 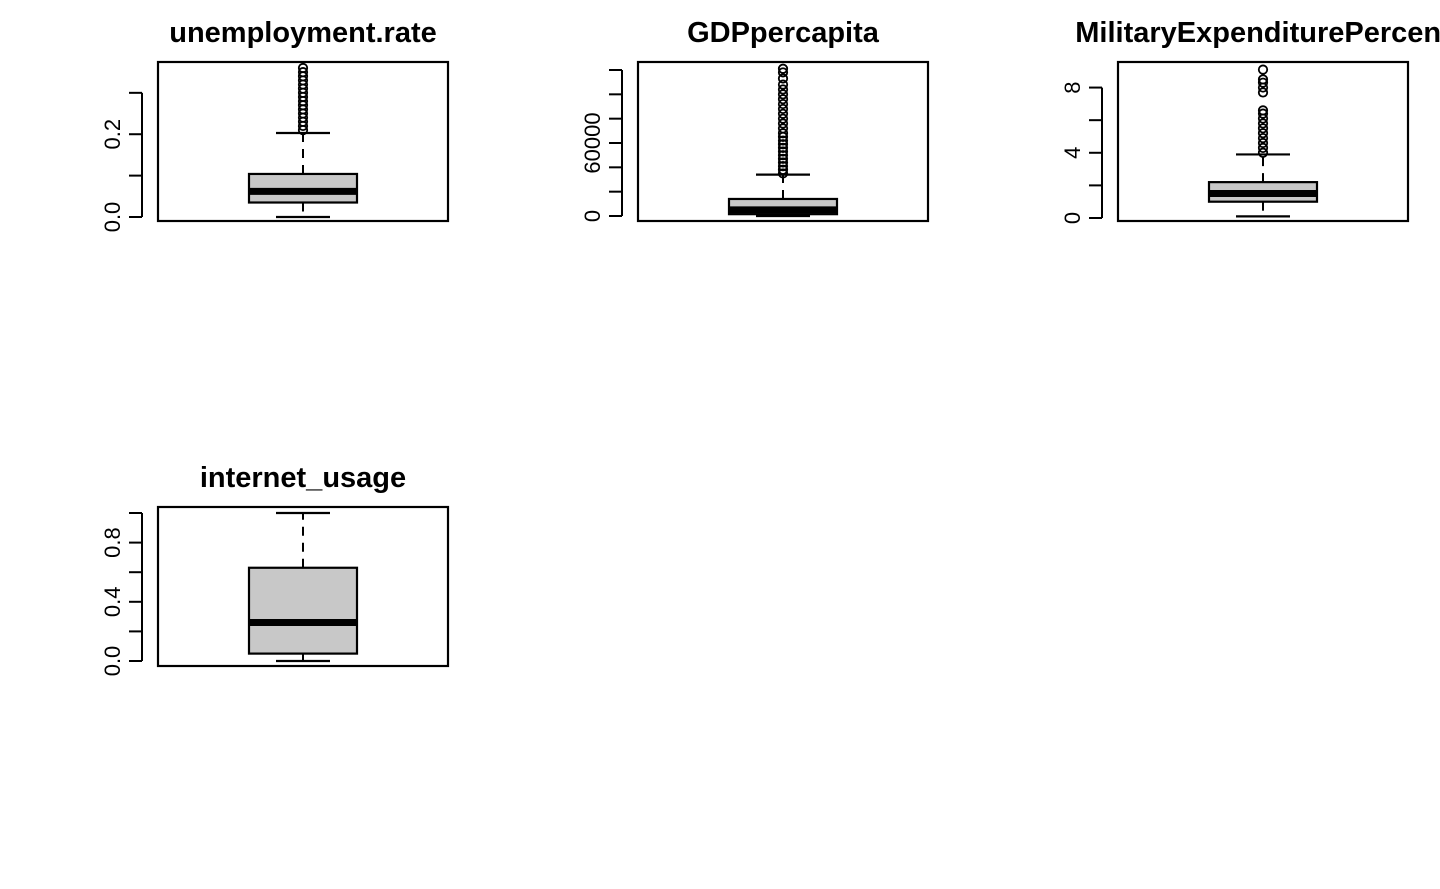 What do you see at coordinates (303, 33) in the screenshot?
I see `chart-title: unemployment.rate` at bounding box center [303, 33].